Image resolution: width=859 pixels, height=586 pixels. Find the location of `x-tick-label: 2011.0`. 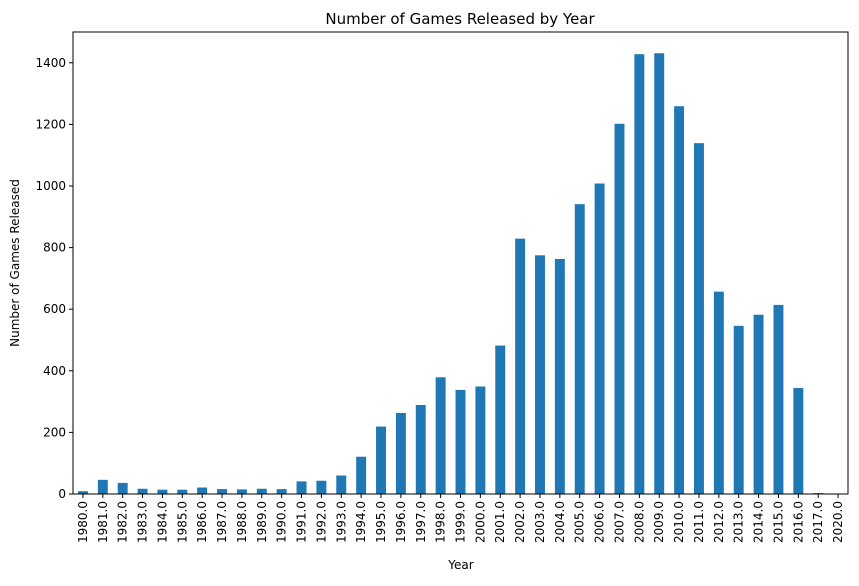

x-tick-label: 2011.0 is located at coordinates (699, 522).